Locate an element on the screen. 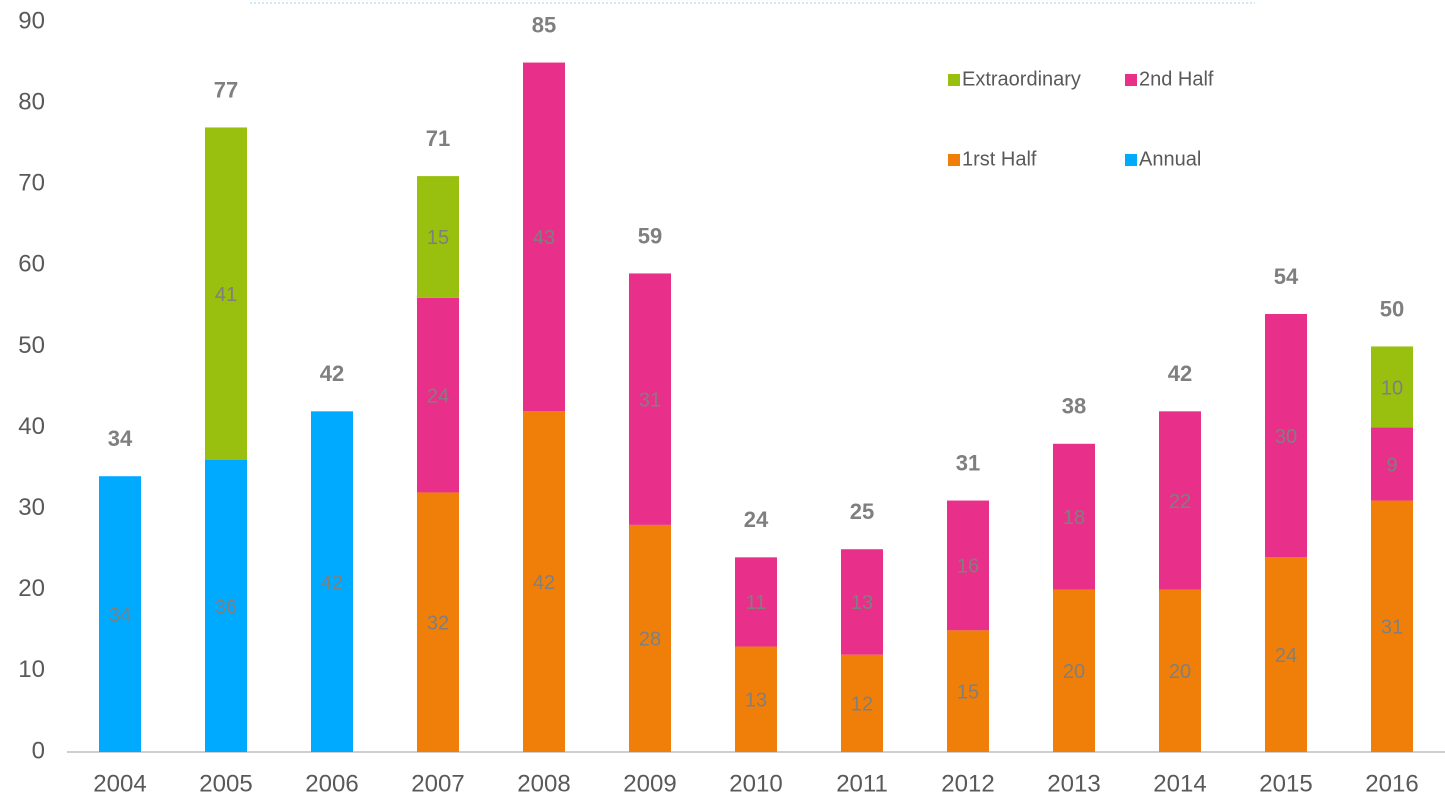  segment-label: 30 is located at coordinates (1286, 437).